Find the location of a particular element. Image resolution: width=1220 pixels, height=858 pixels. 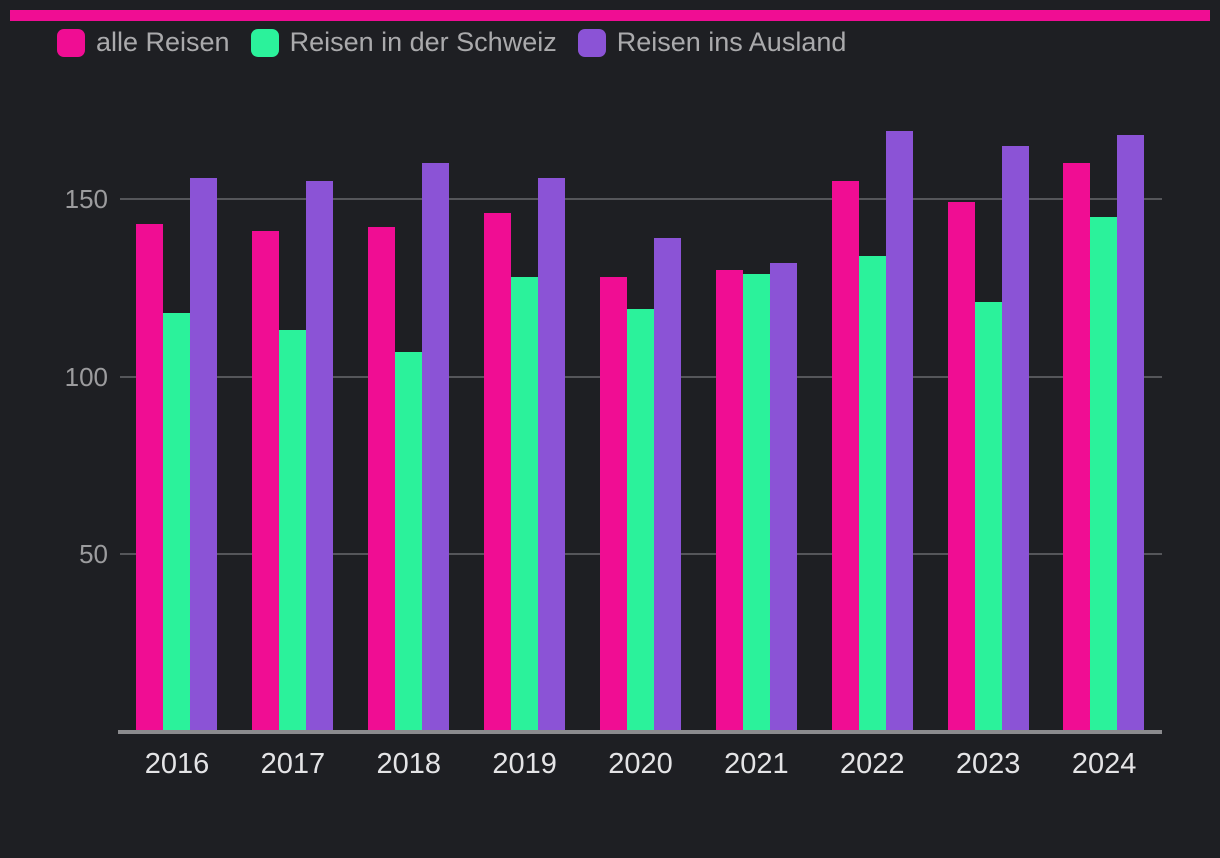

bar-group-2020 is located at coordinates (640, 421).